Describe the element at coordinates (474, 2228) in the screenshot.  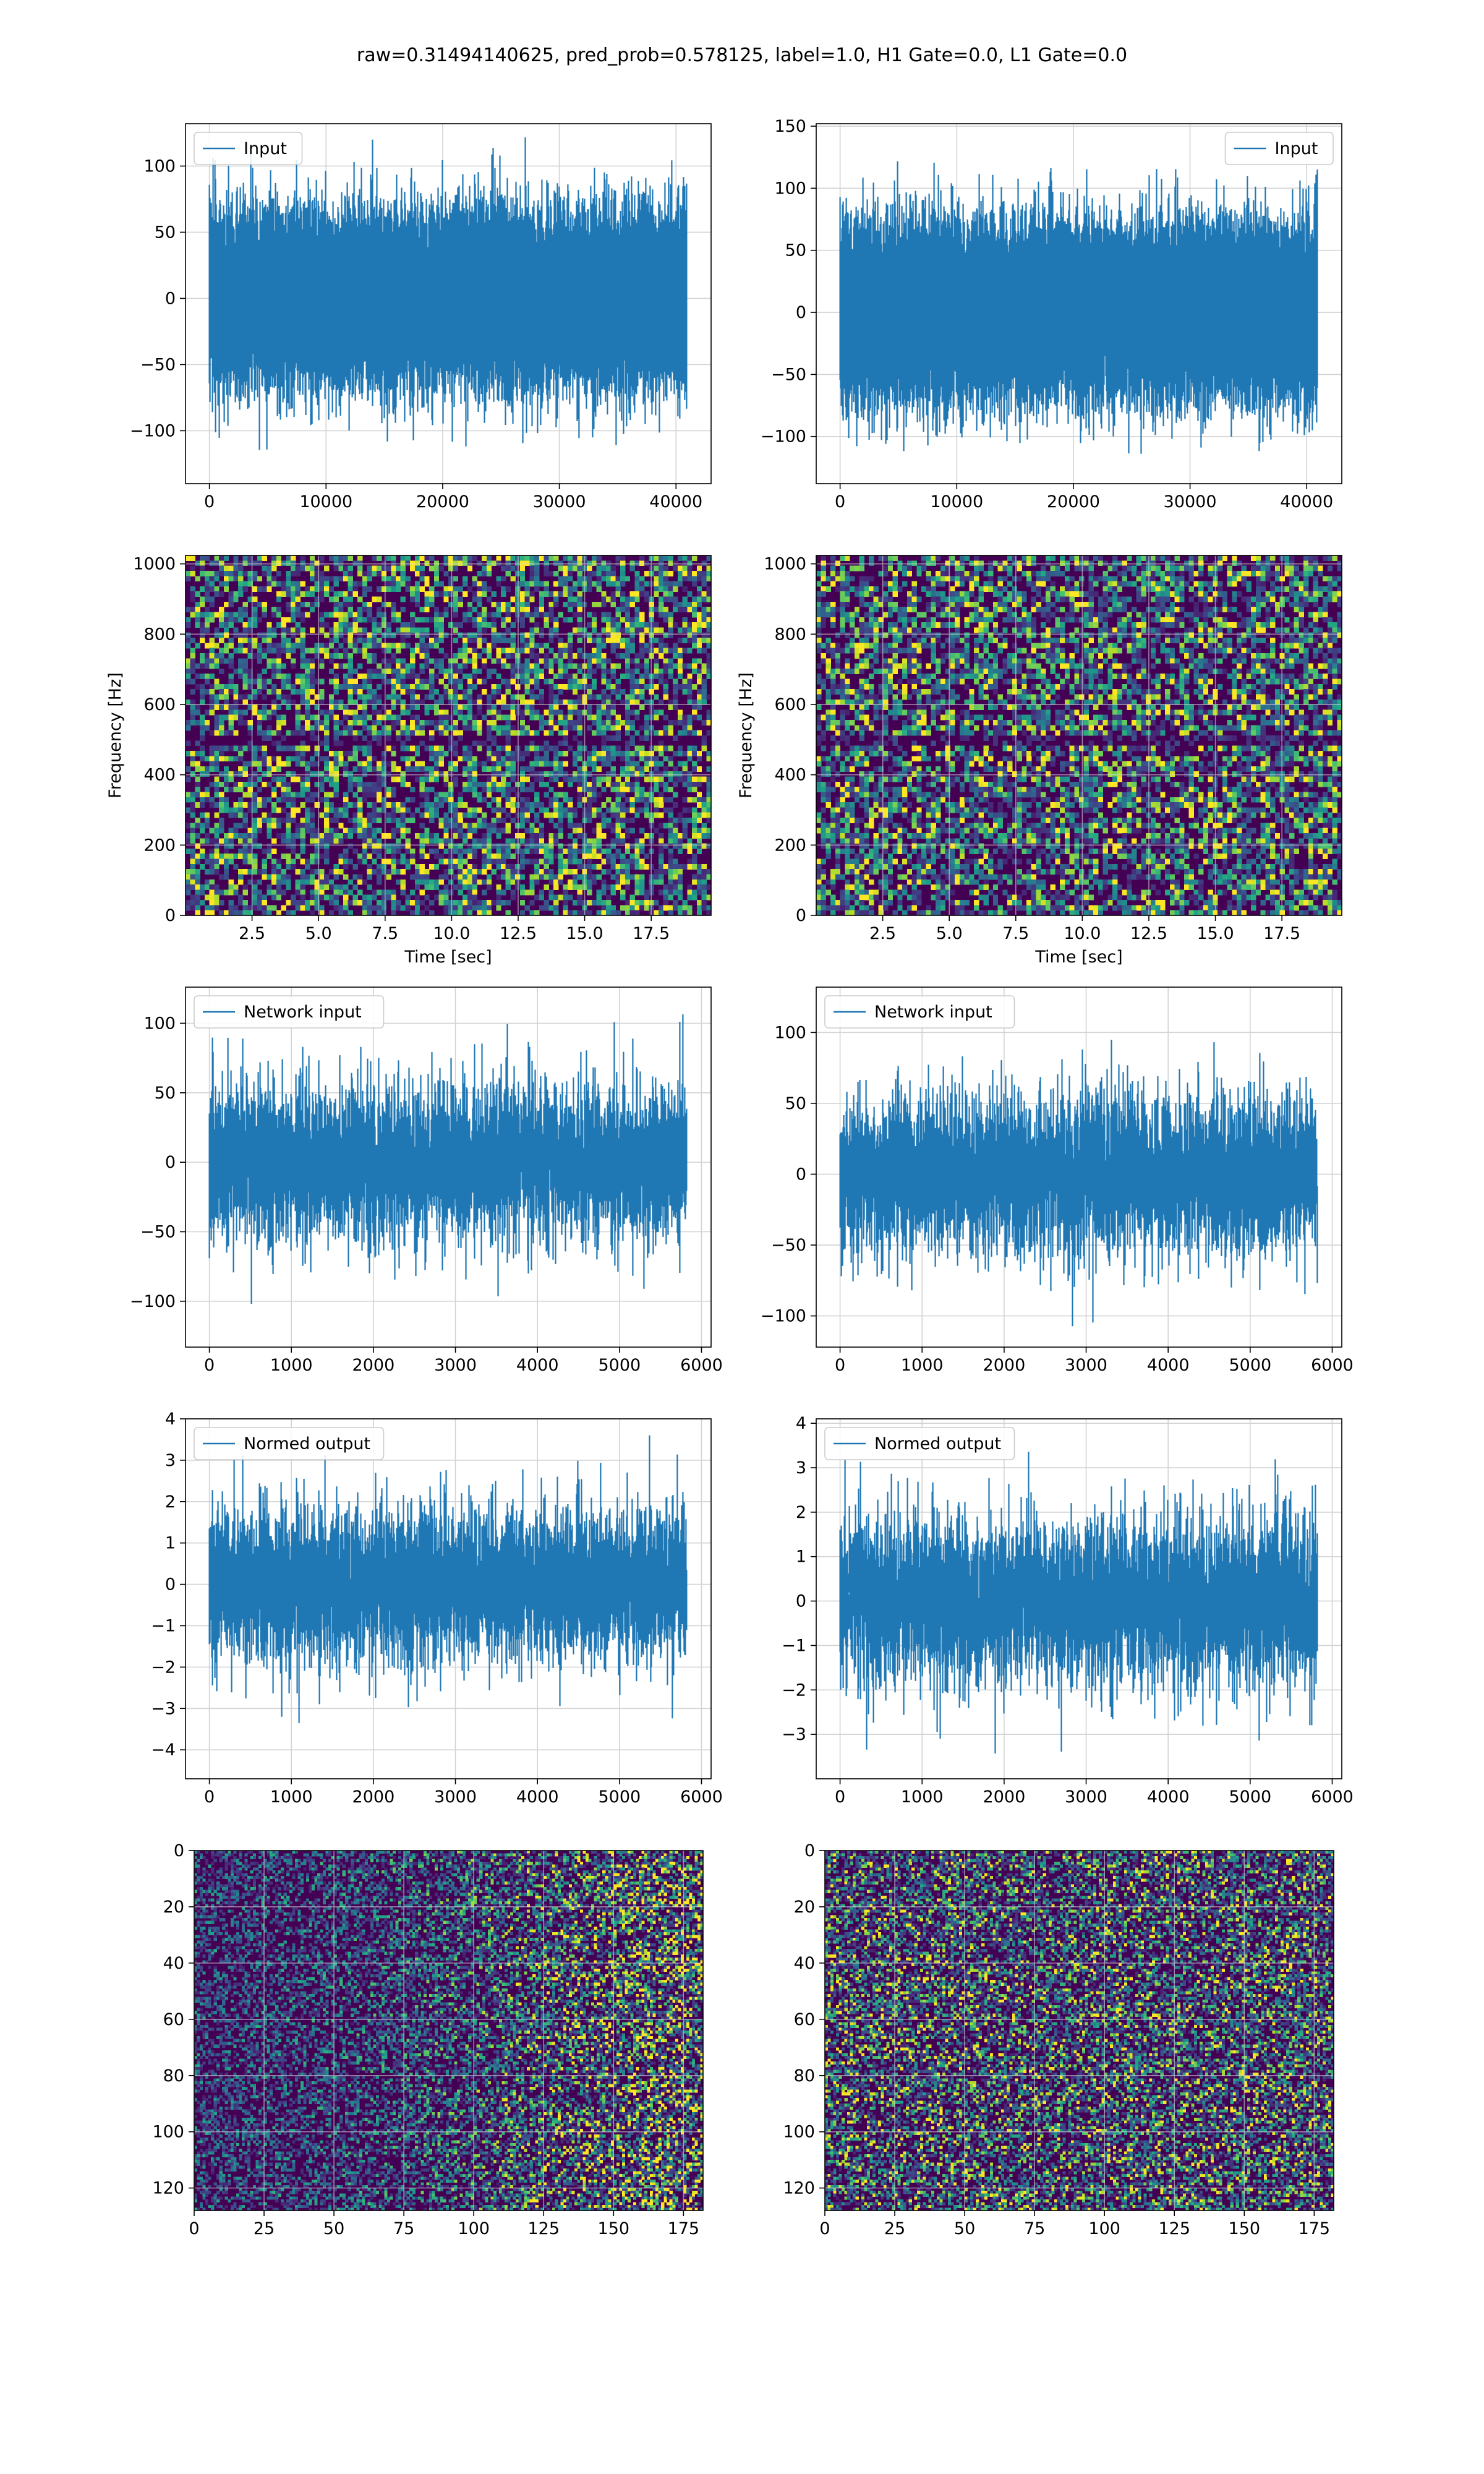
I see `x-tick-label: 100` at that location.